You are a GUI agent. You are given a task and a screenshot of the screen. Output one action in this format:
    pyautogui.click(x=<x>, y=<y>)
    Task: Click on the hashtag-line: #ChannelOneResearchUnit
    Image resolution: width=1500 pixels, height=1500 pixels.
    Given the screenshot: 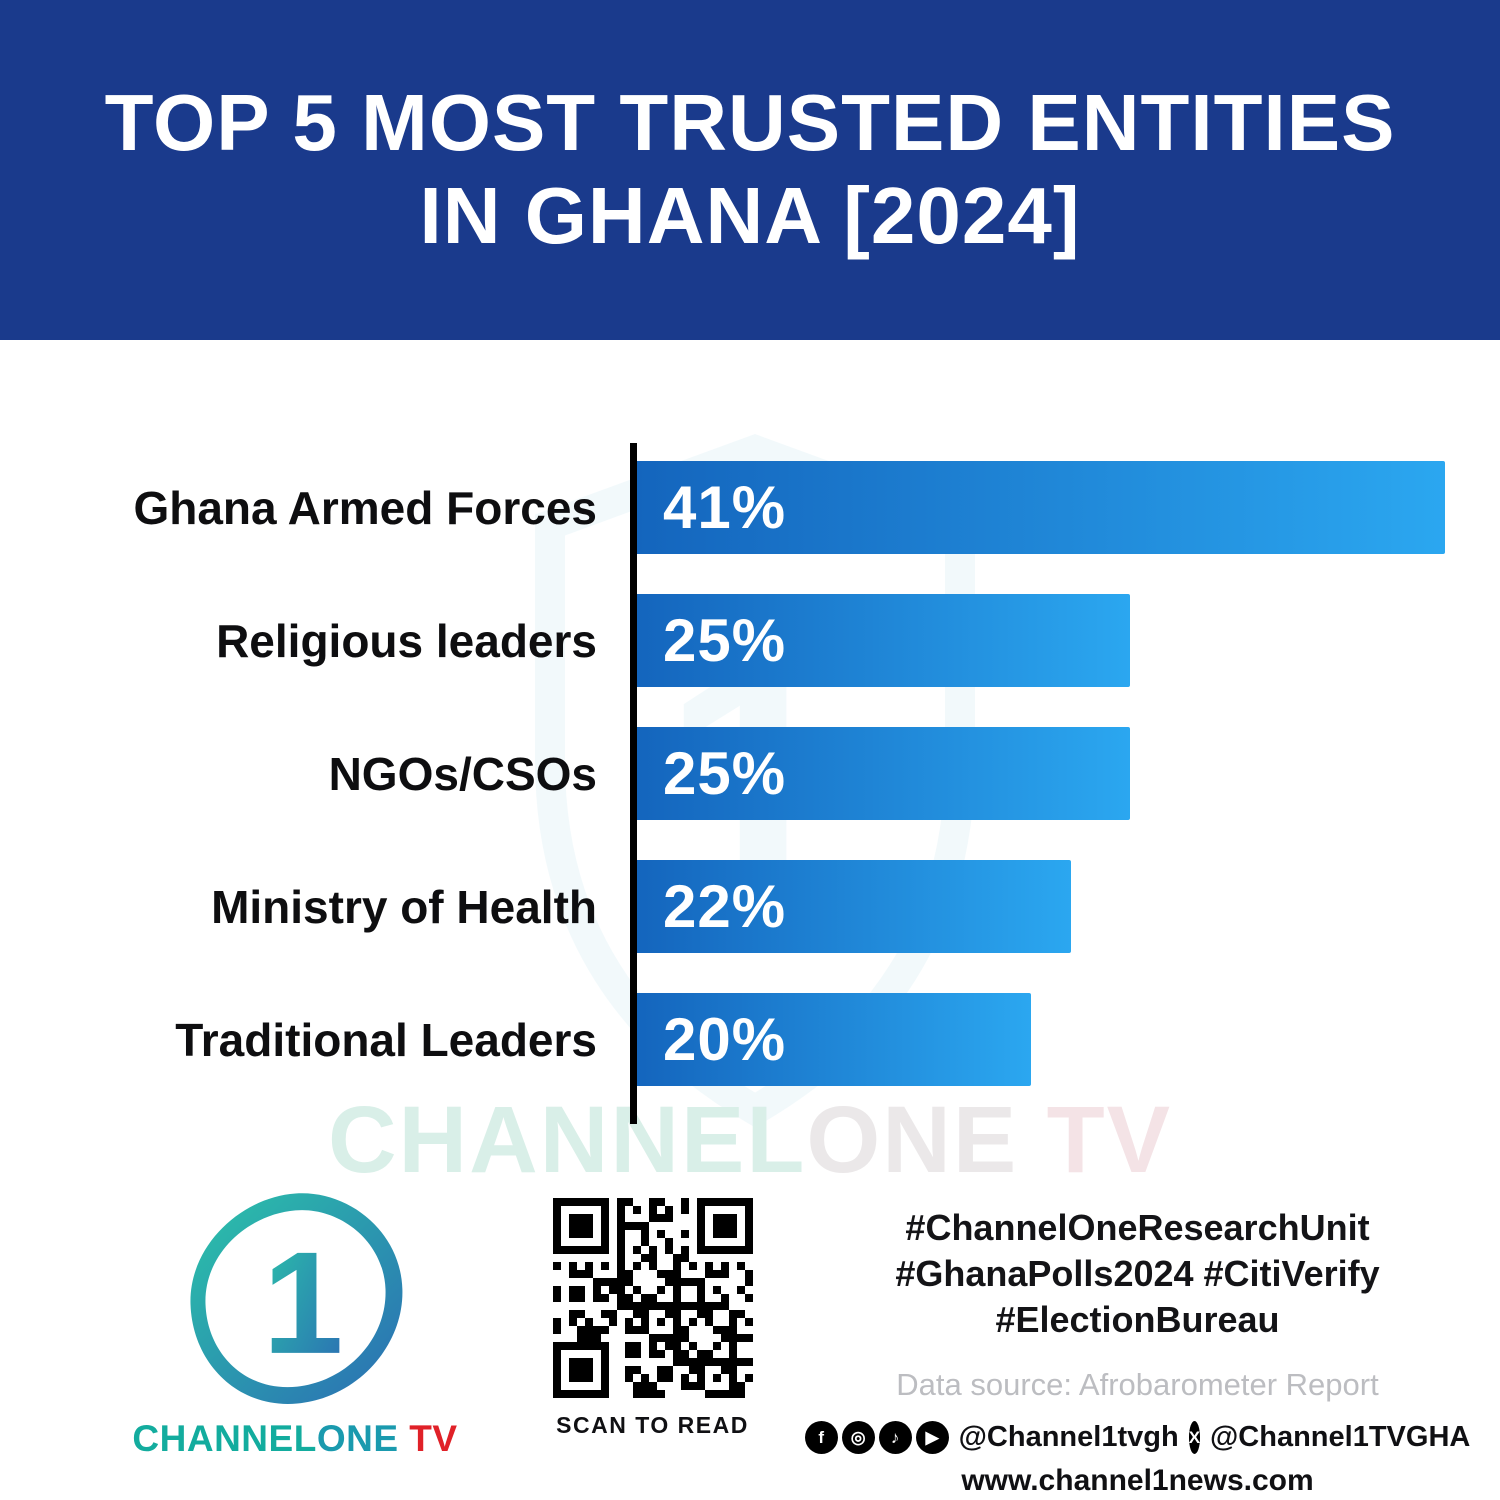 What is the action you would take?
    pyautogui.click(x=1137, y=1227)
    